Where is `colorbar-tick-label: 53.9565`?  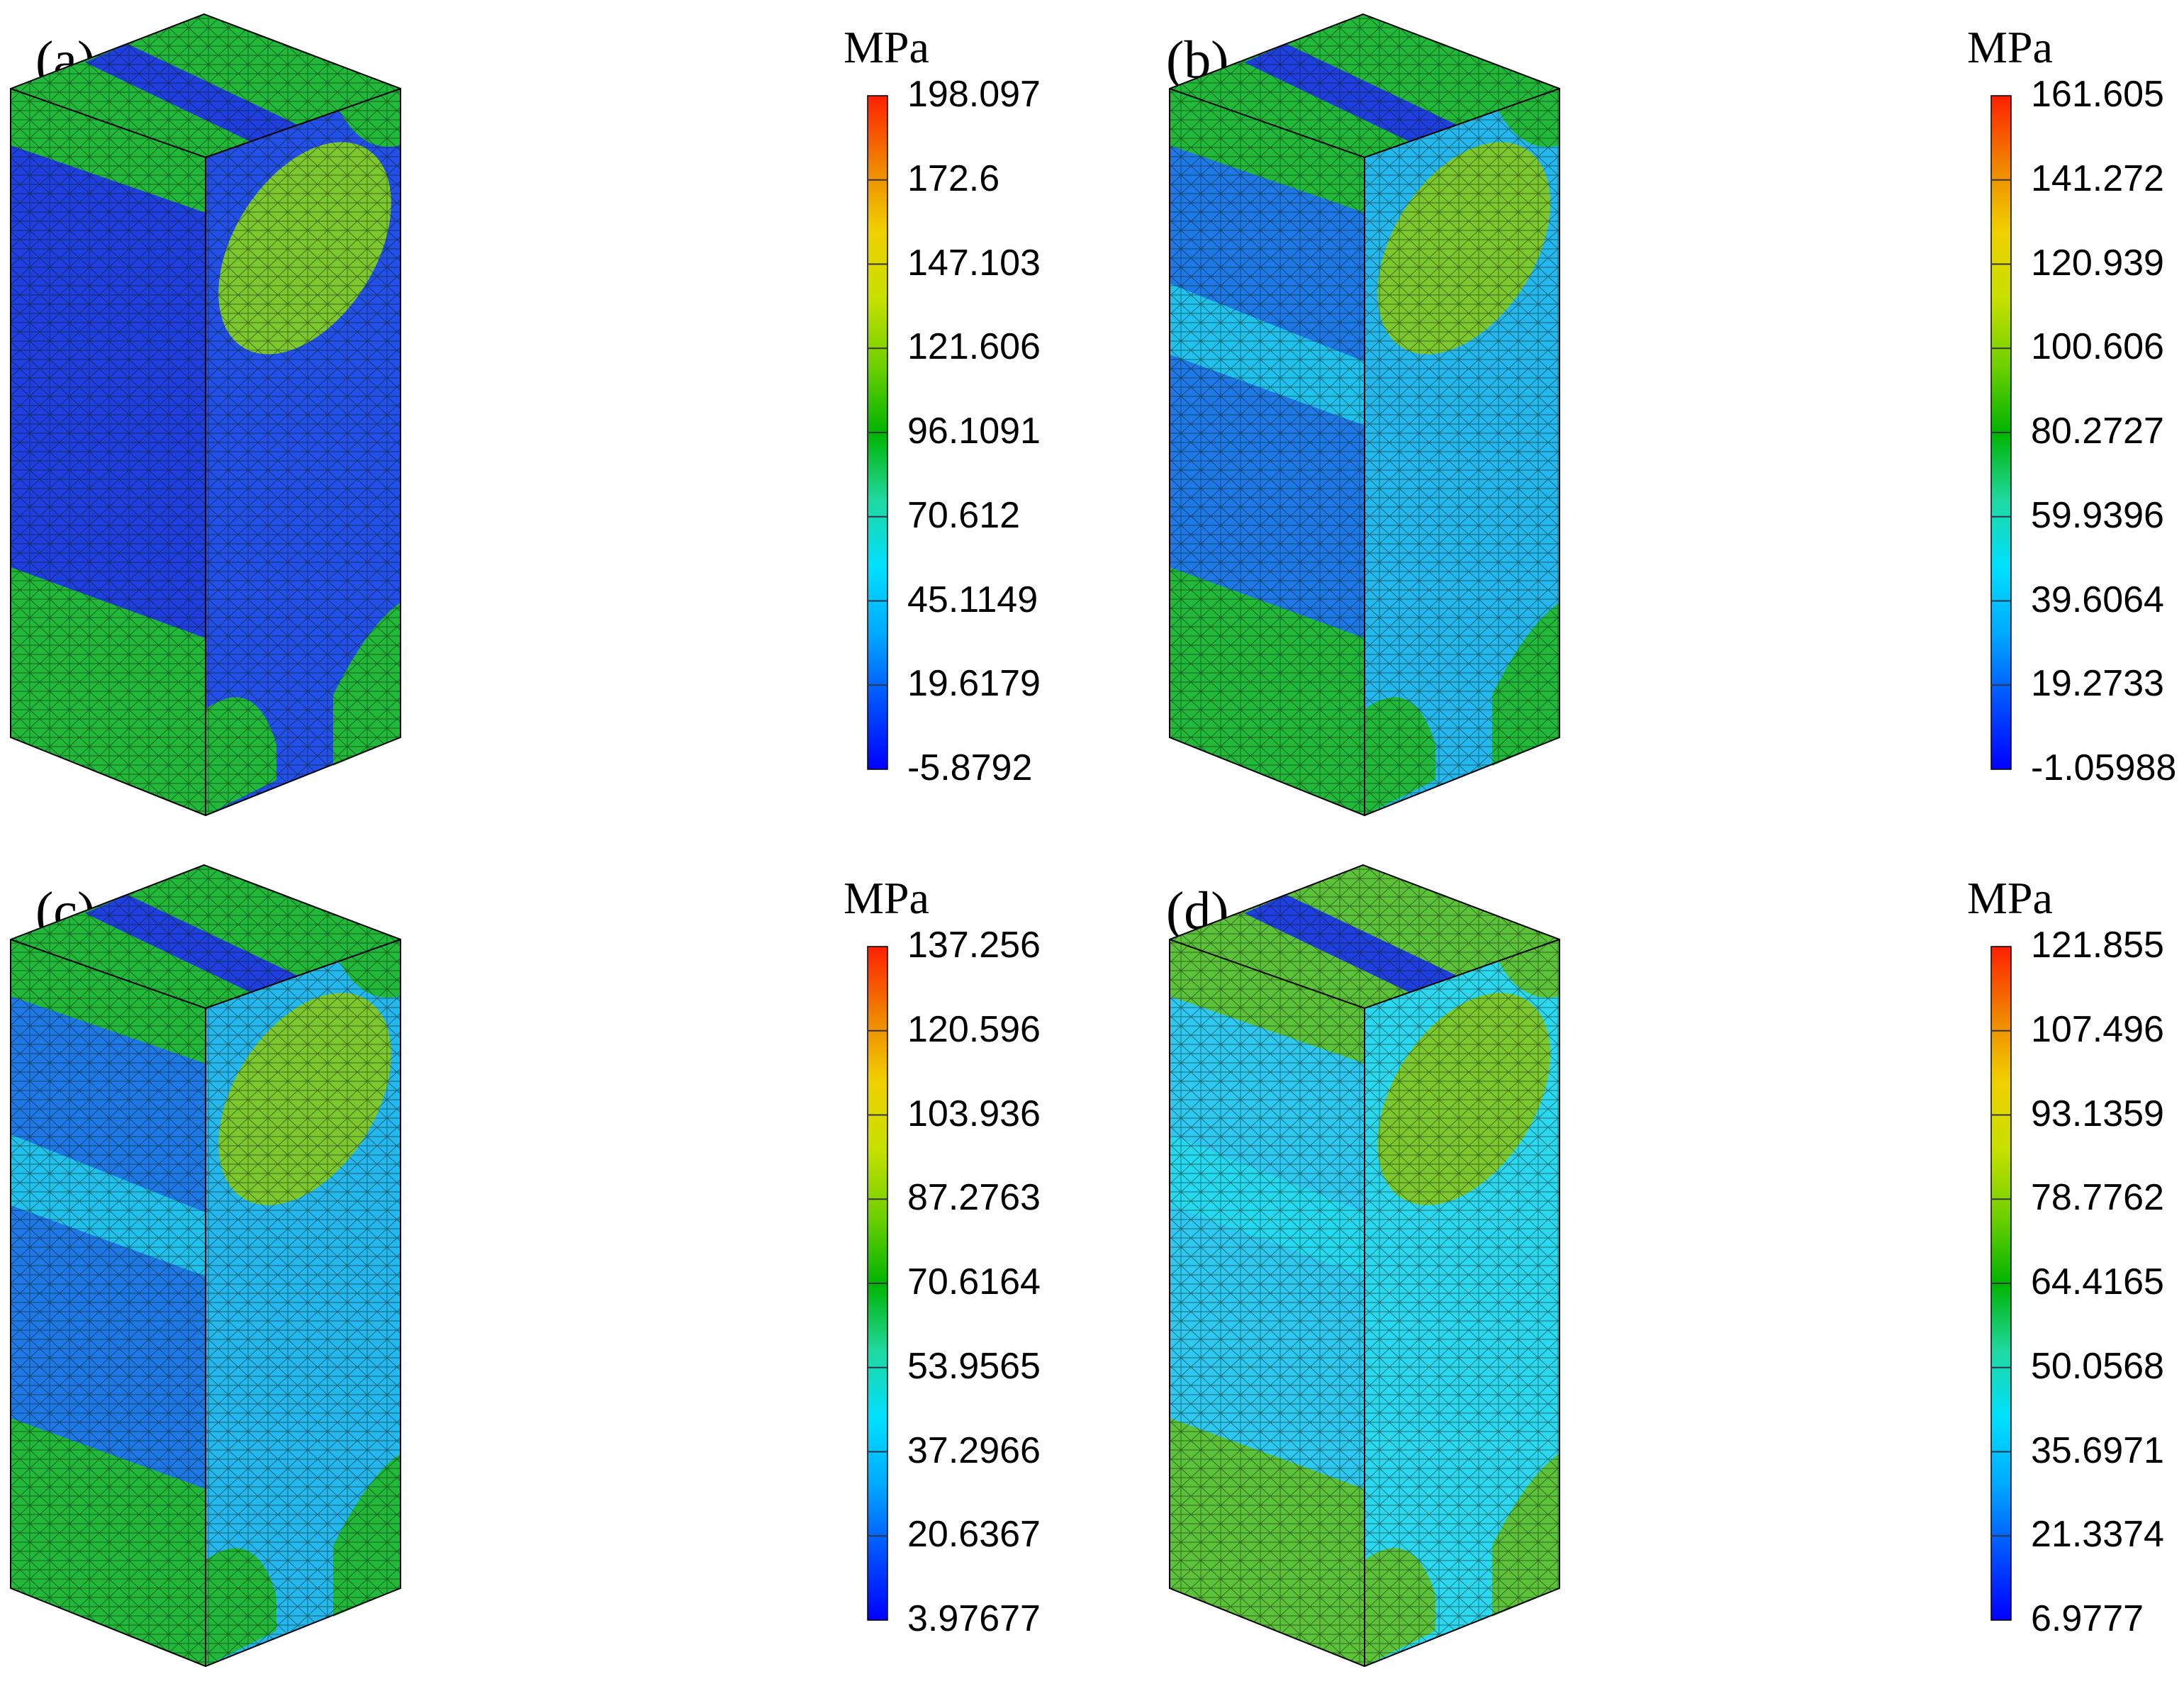 colorbar-tick-label: 53.9565 is located at coordinates (974, 1366).